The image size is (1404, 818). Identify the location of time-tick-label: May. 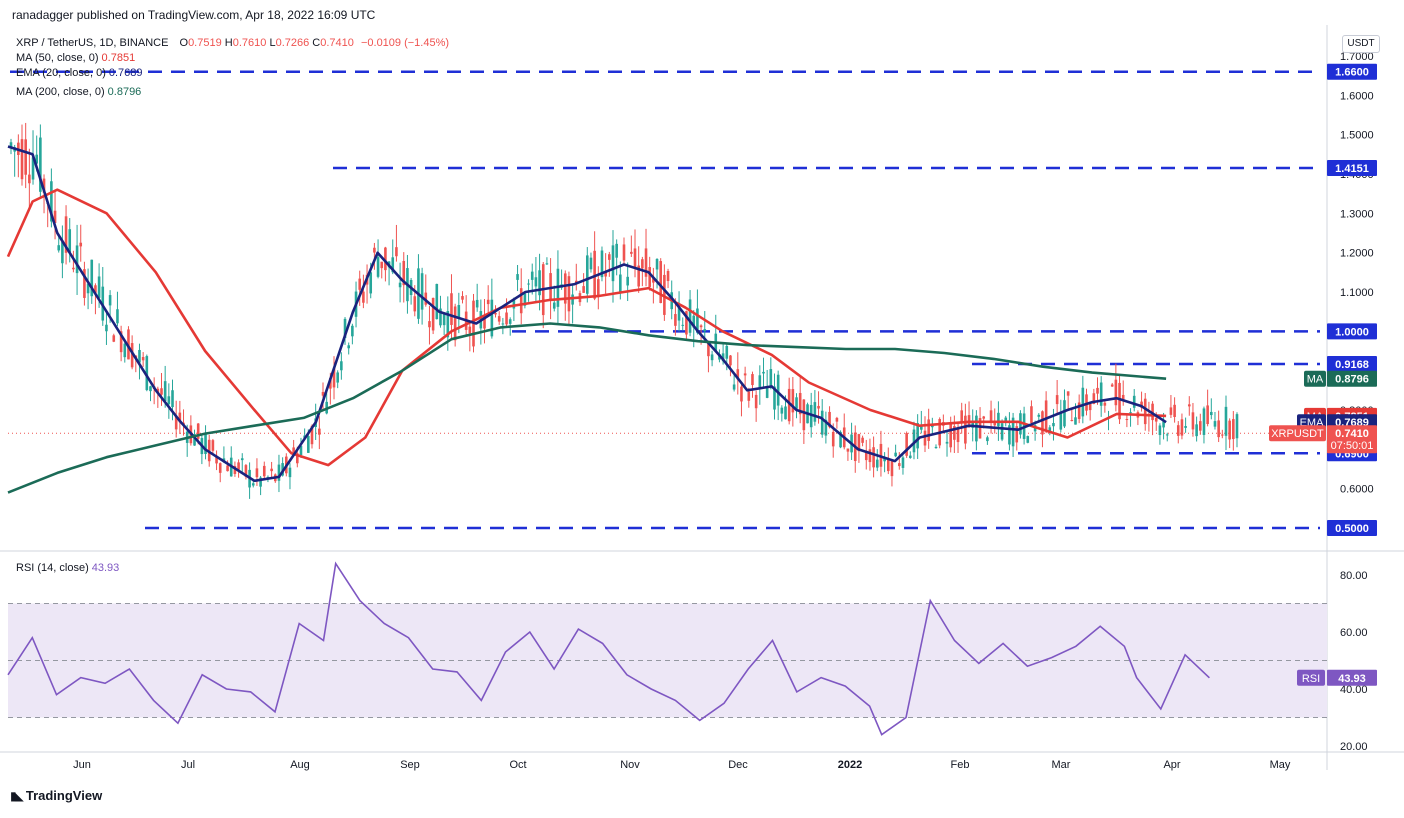
(1280, 765).